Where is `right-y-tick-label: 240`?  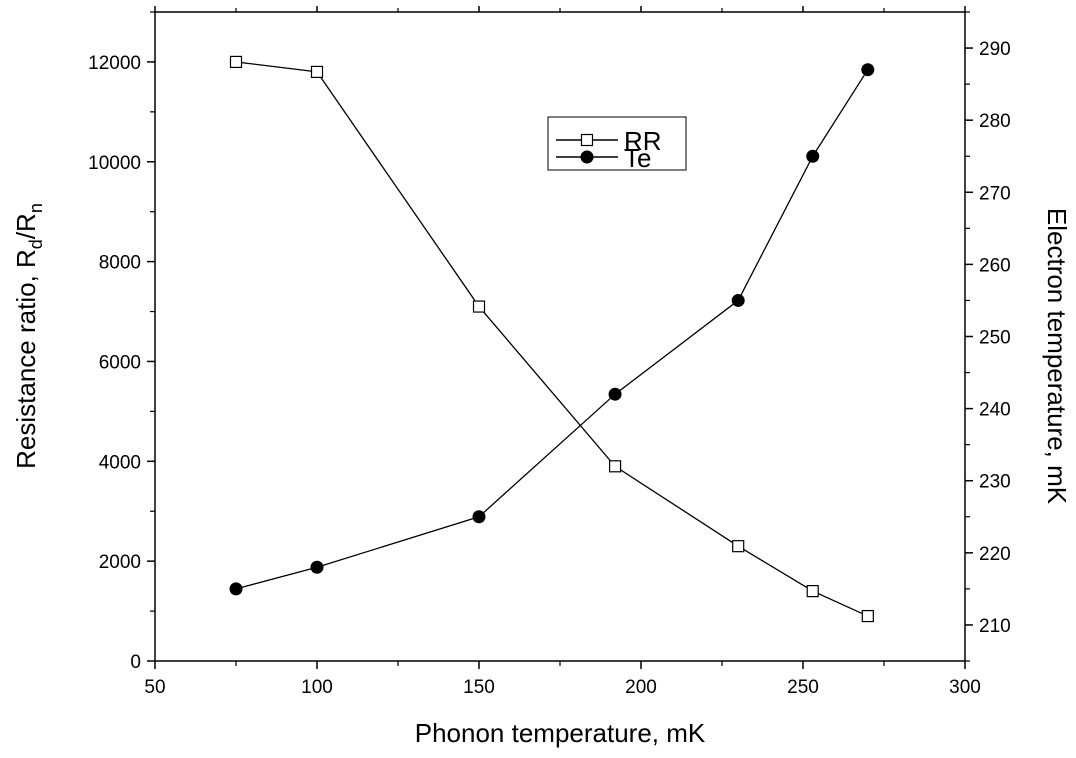 right-y-tick-label: 240 is located at coordinates (995, 410).